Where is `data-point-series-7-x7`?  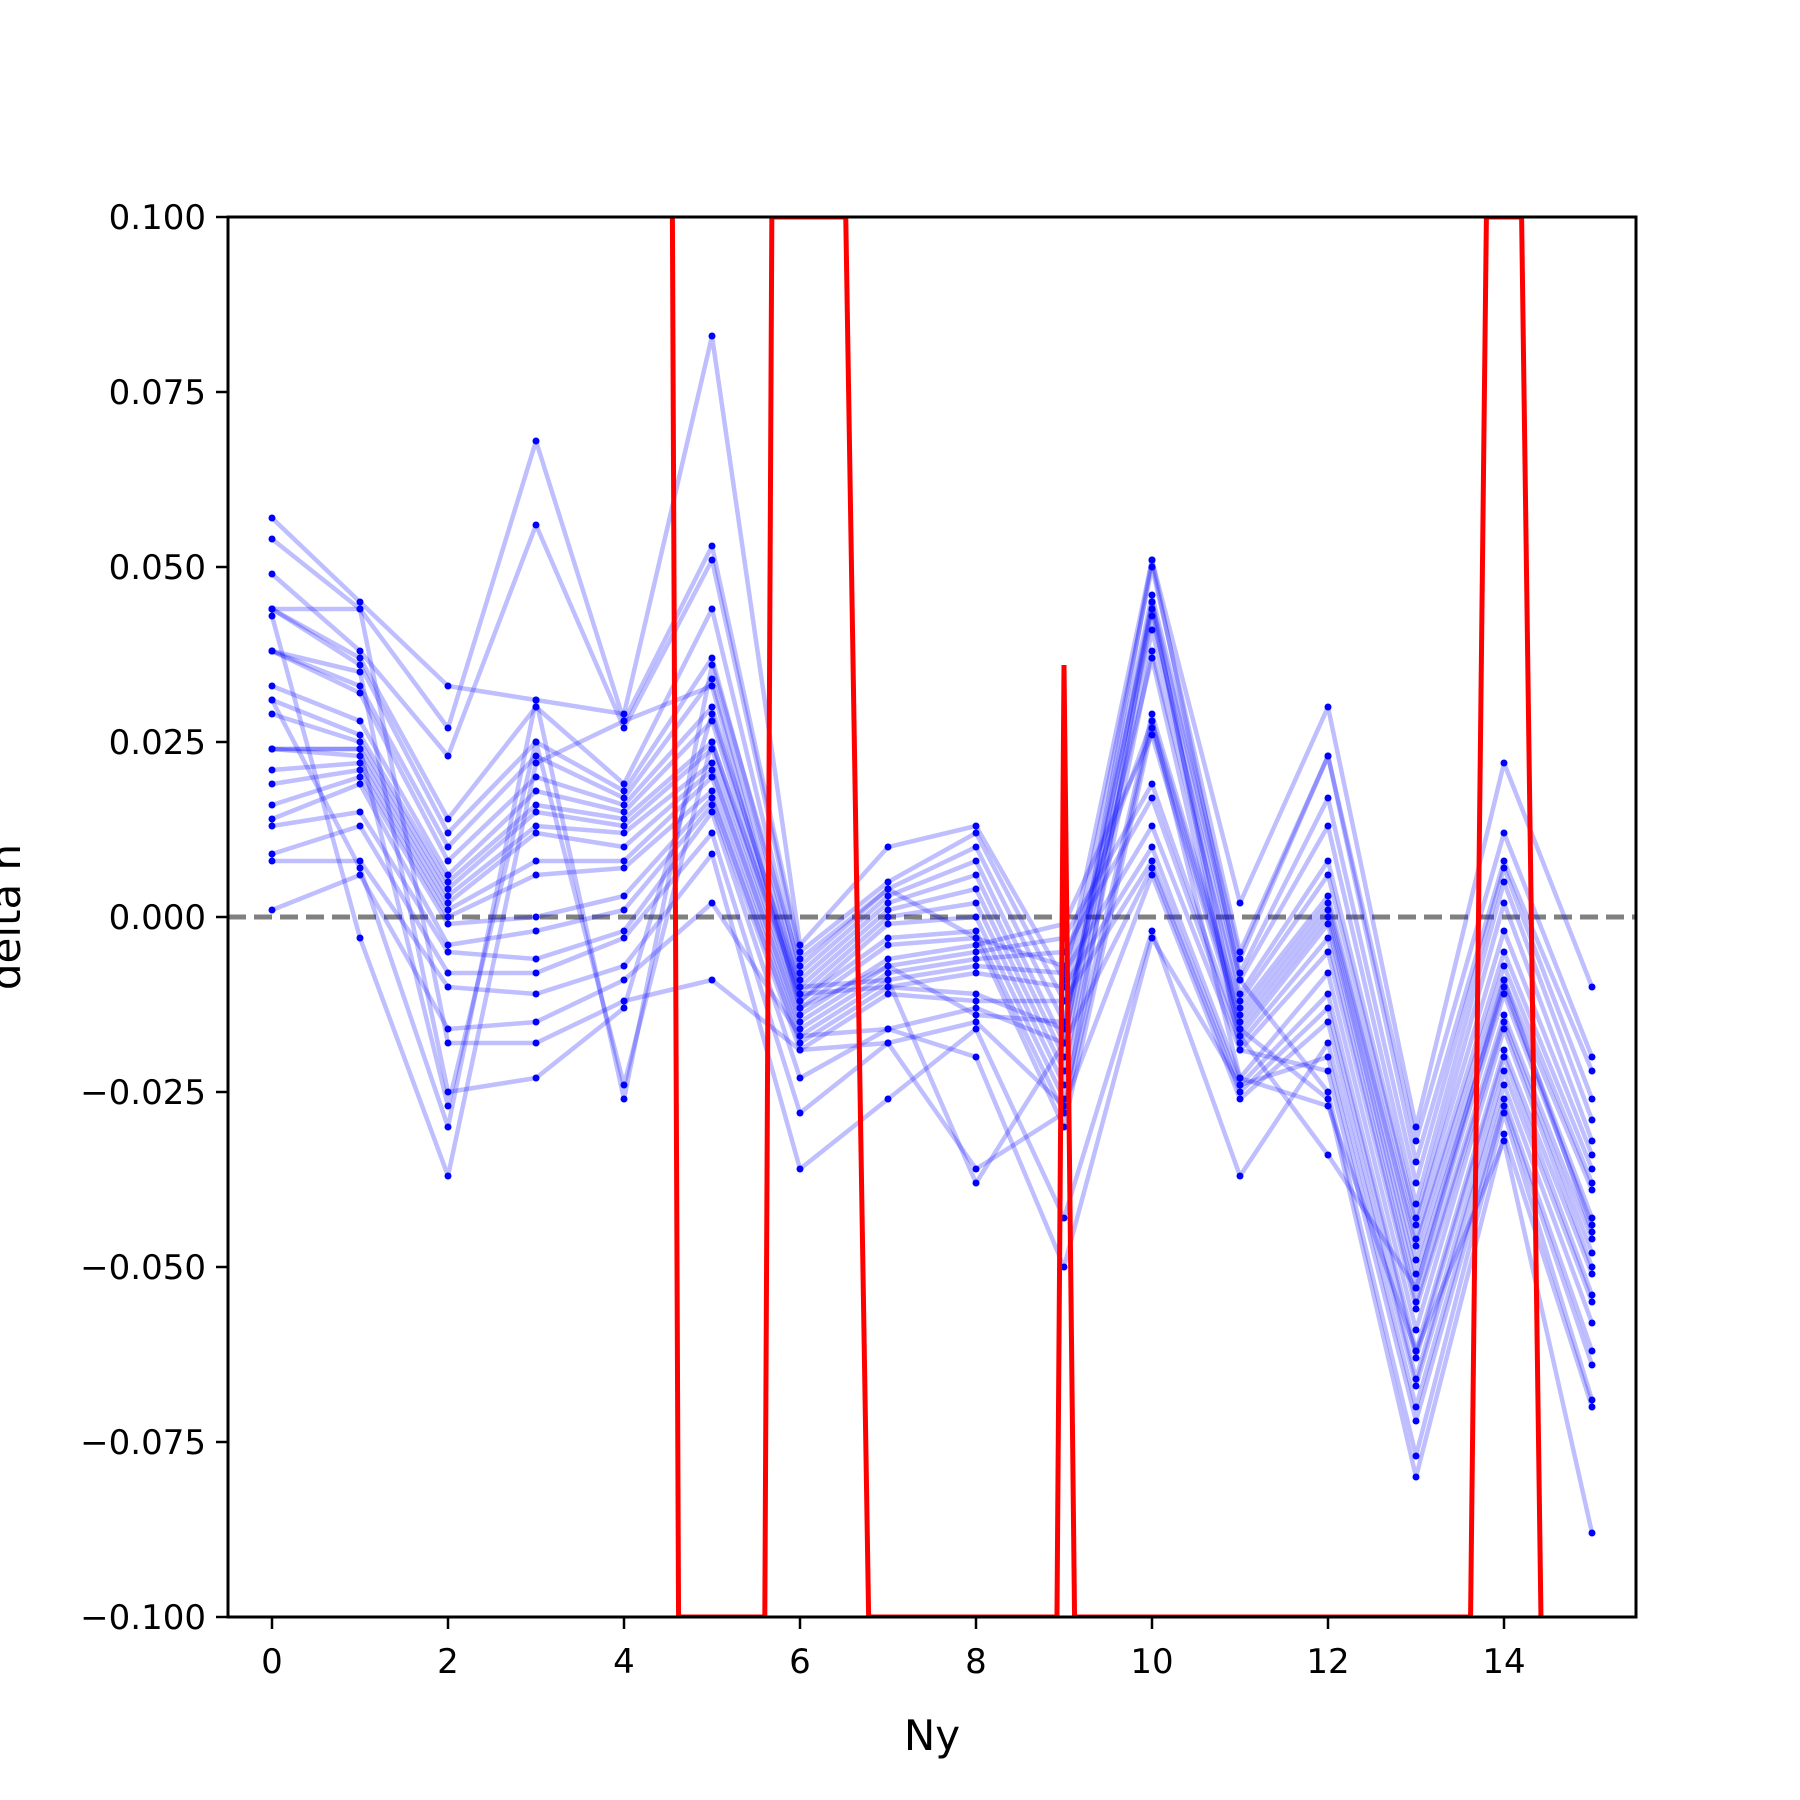
data-point-series-7-x7 is located at coordinates (888, 917).